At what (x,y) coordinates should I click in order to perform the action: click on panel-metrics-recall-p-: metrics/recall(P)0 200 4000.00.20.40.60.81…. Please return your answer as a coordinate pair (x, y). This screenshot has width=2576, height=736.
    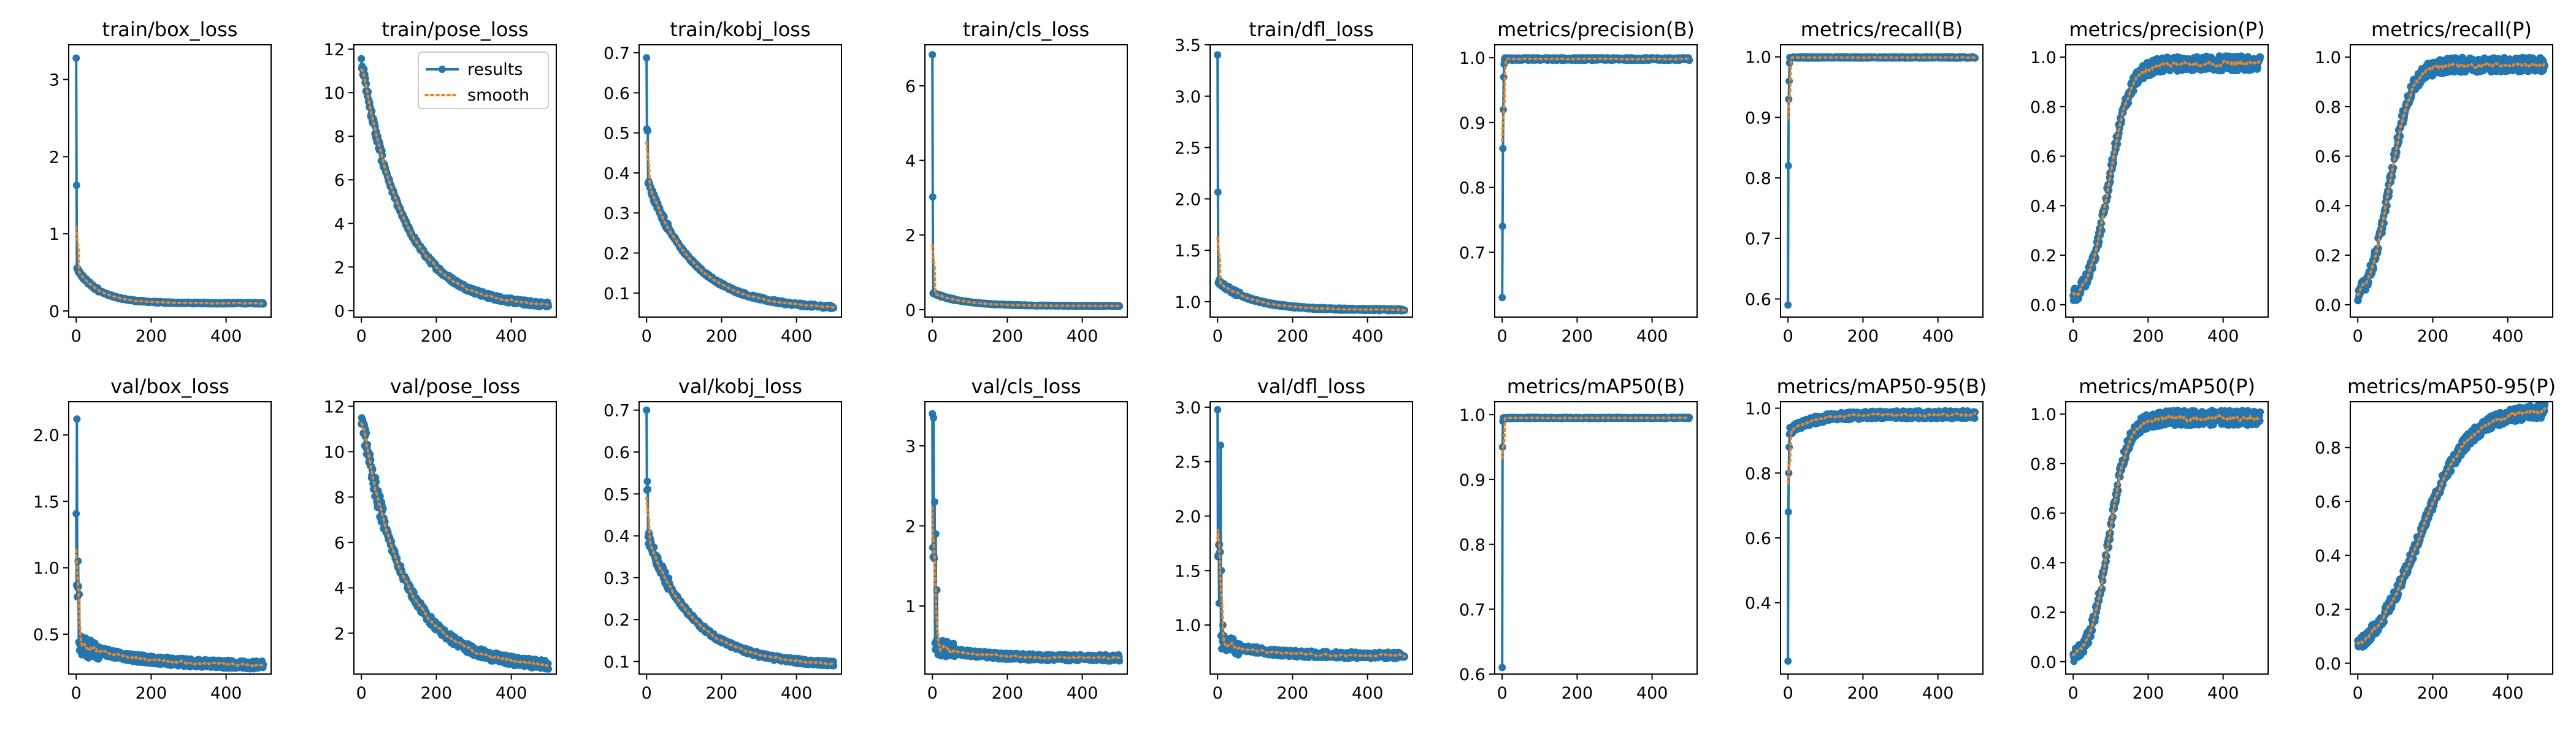
    Looking at the image, I should click on (2434, 182).